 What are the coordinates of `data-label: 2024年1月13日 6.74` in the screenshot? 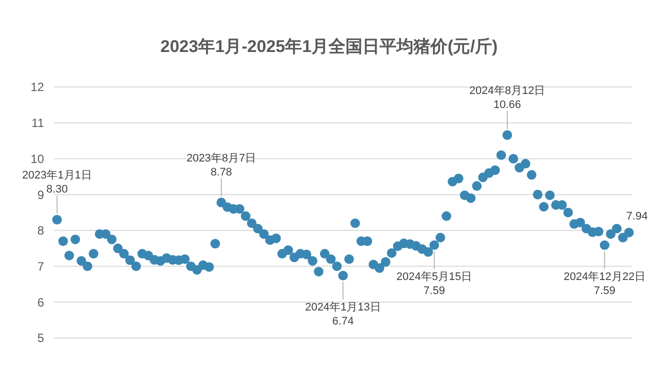 It's located at (343, 315).